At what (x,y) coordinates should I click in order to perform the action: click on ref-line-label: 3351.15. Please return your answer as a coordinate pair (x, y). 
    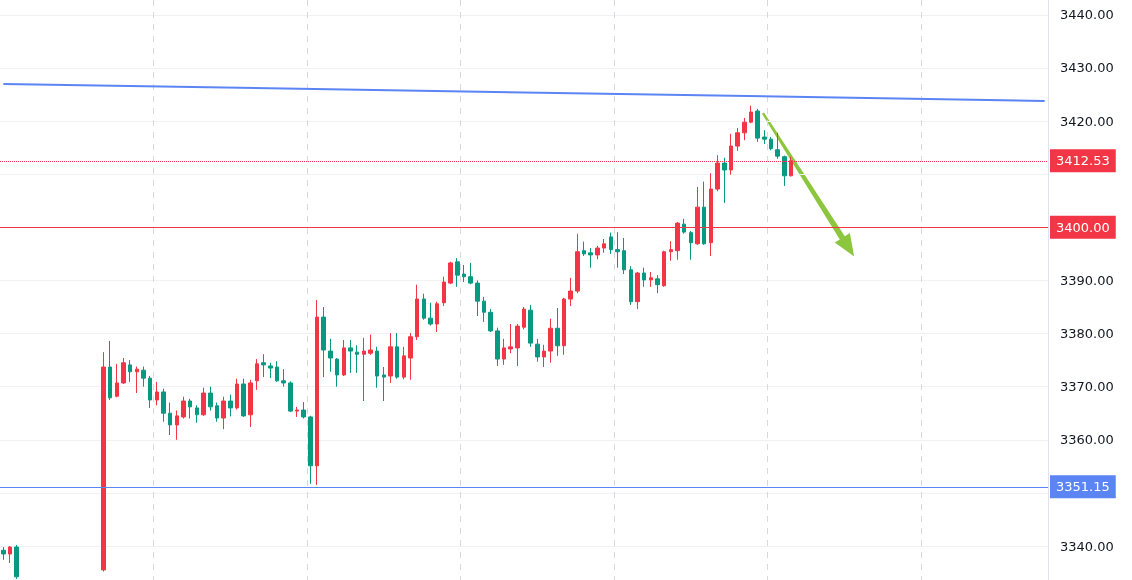
    Looking at the image, I should click on (1083, 487).